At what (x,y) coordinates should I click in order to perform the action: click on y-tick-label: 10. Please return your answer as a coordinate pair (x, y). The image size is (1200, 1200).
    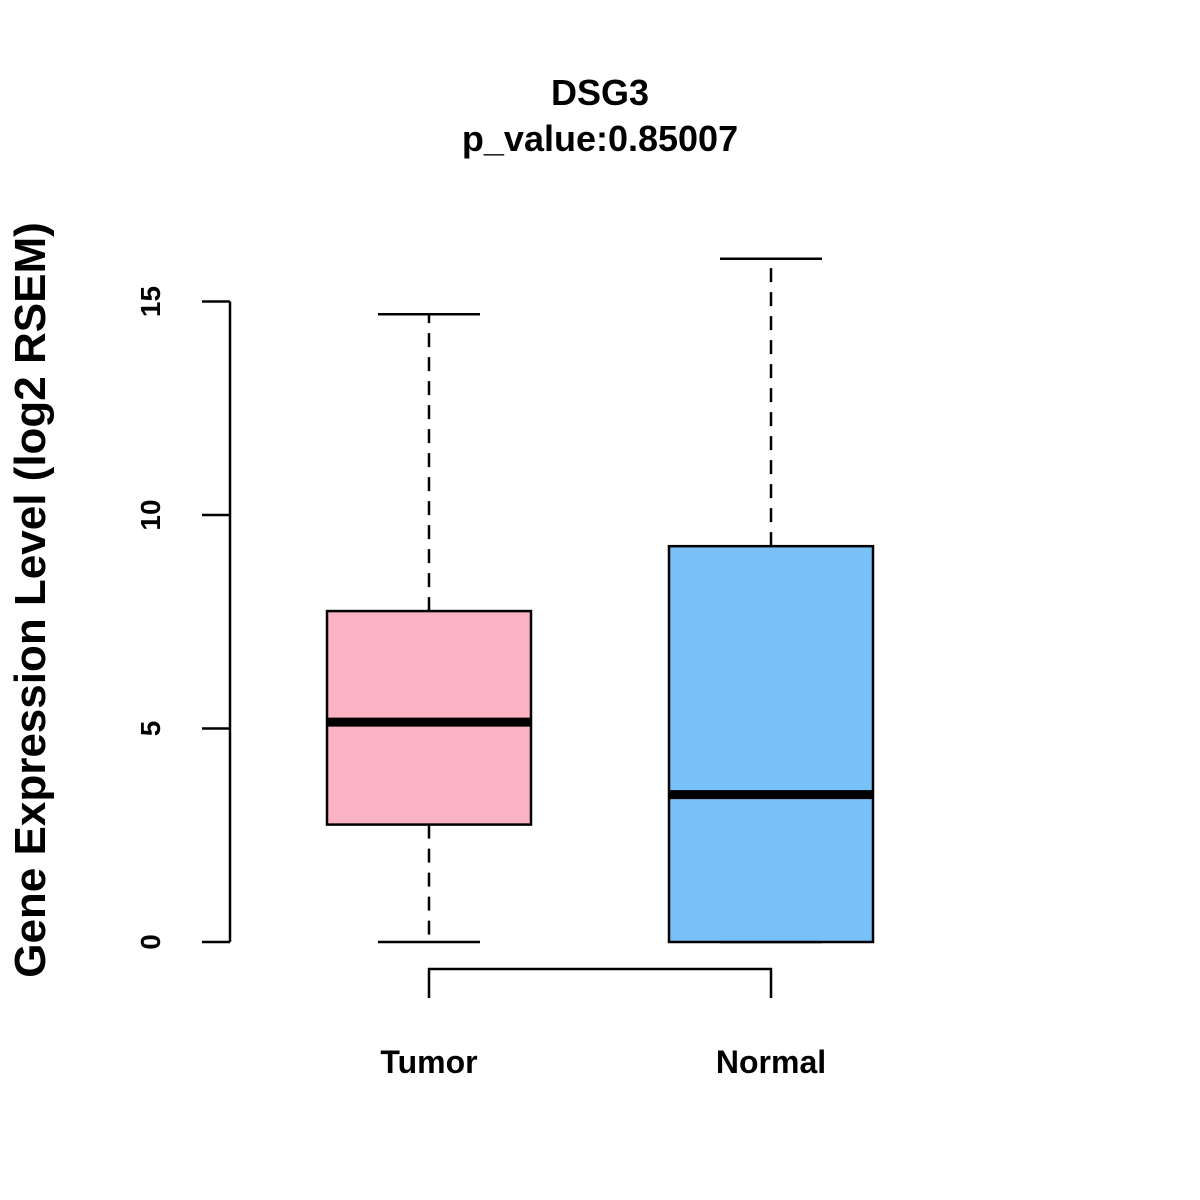
    Looking at the image, I should click on (150, 514).